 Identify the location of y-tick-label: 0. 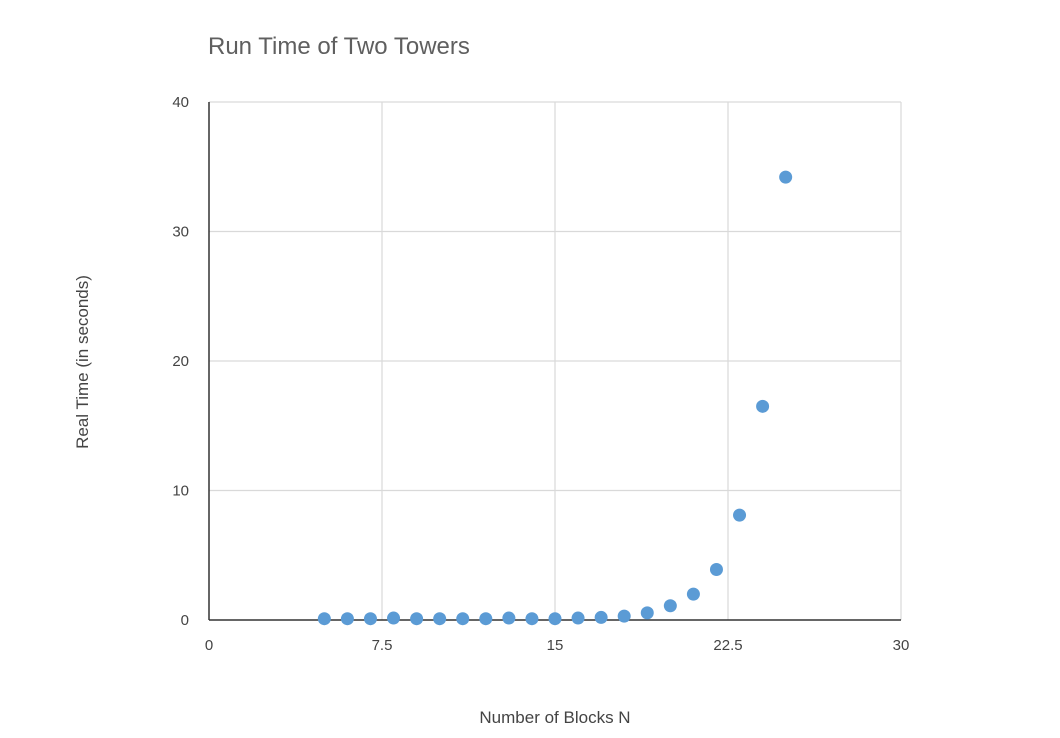
(185, 620).